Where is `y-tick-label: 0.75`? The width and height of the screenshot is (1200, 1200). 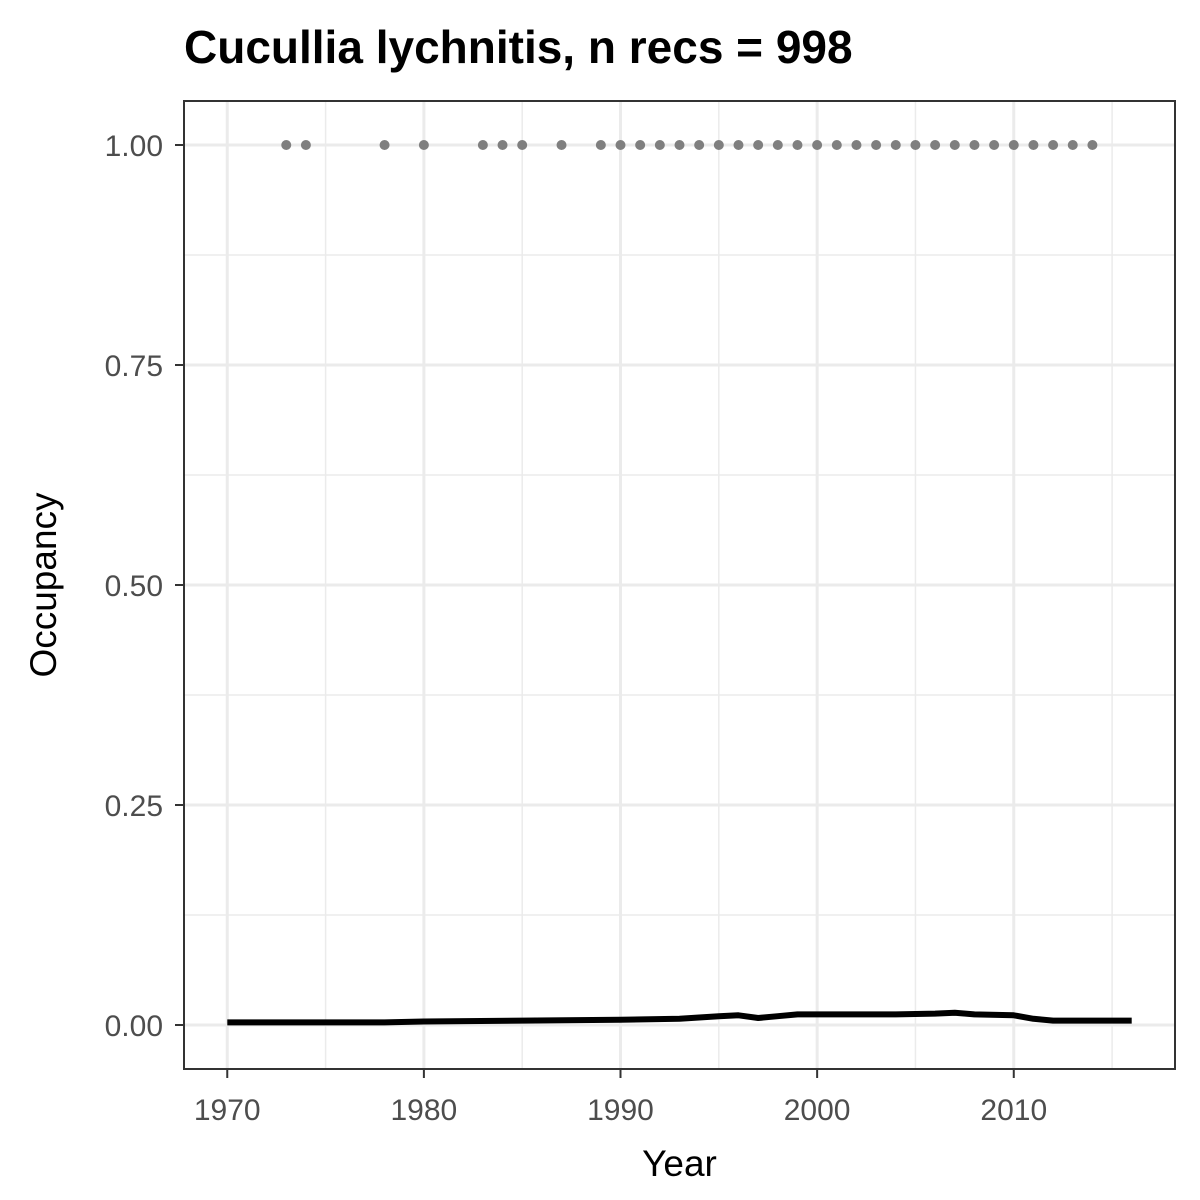
y-tick-label: 0.75 is located at coordinates (134, 366).